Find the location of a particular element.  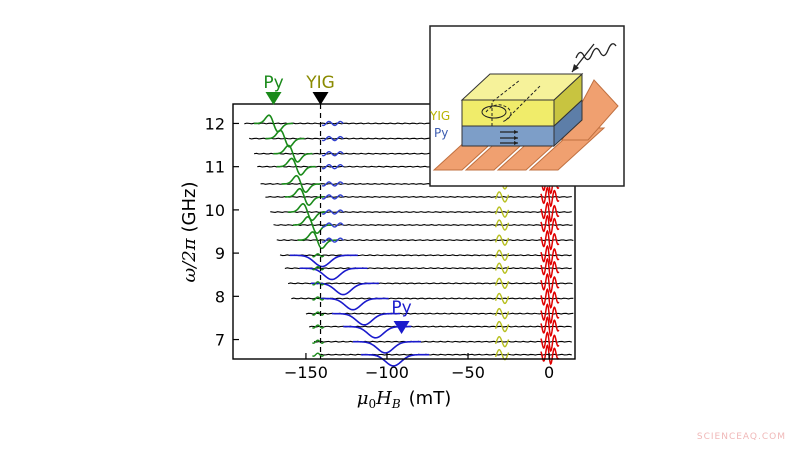

x-tick-label: −50 is located at coordinates (468, 372).